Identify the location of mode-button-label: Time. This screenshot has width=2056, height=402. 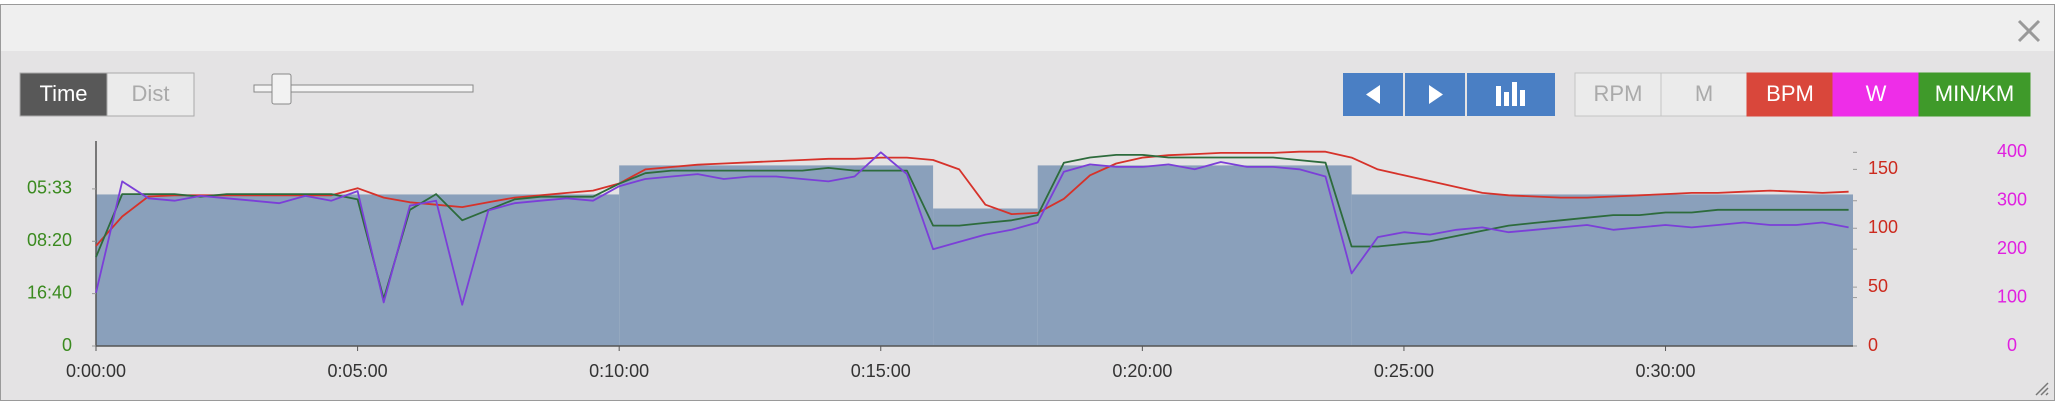
(63, 93).